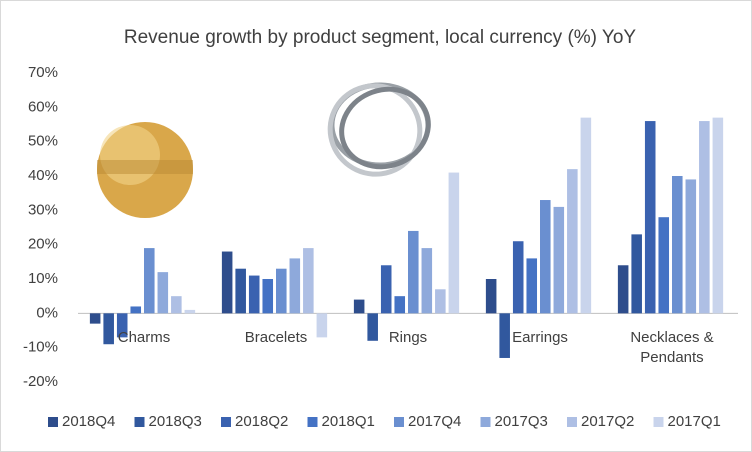 This screenshot has width=752, height=452. Describe the element at coordinates (144, 337) in the screenshot. I see `x-tick-label: Charms` at that location.